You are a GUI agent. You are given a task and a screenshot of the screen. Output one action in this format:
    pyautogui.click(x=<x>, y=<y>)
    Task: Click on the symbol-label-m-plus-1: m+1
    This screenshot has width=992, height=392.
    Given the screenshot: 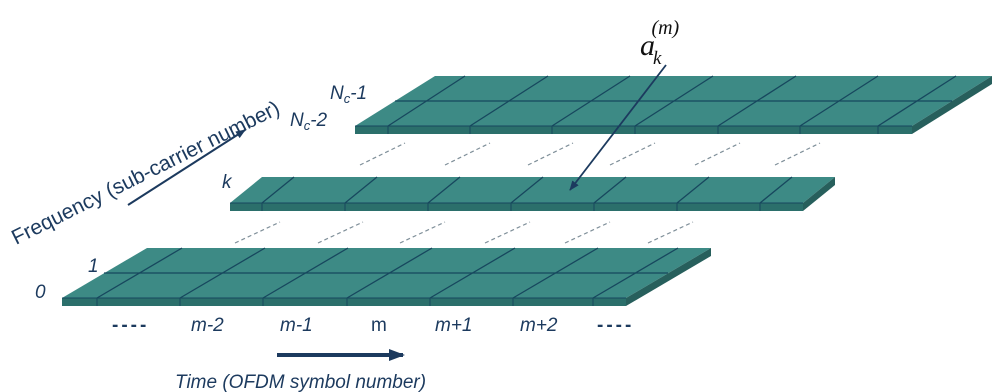 What is the action you would take?
    pyautogui.click(x=454, y=325)
    